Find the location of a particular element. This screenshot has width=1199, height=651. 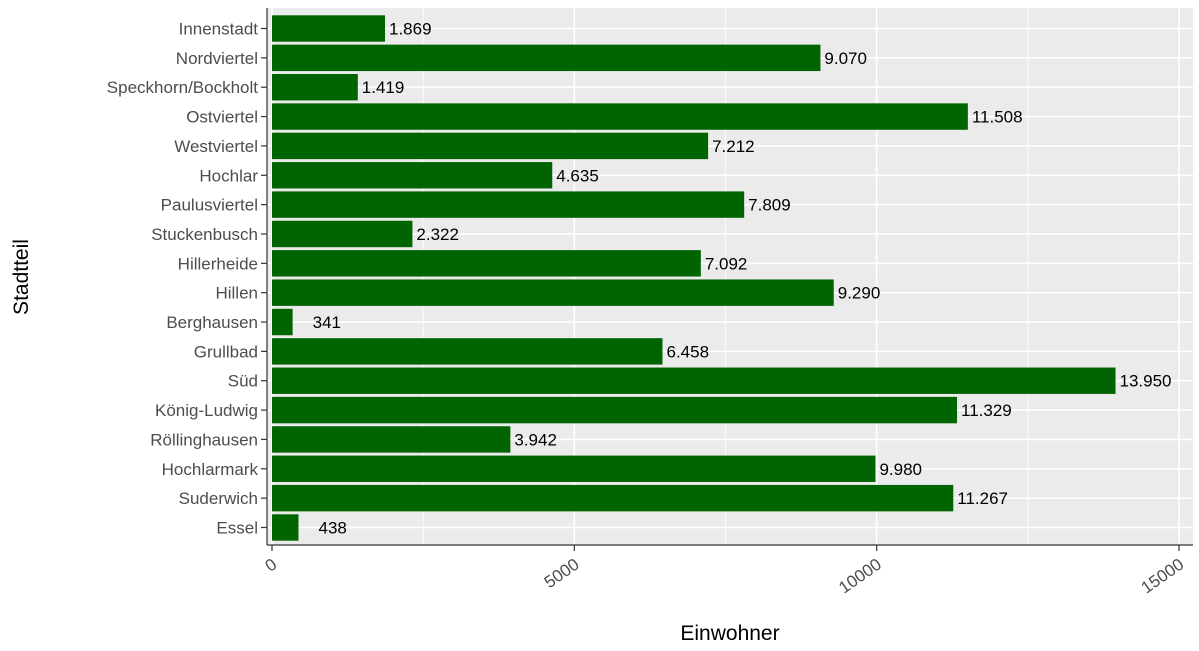

y-tick-label: Westviertel is located at coordinates (216, 146).